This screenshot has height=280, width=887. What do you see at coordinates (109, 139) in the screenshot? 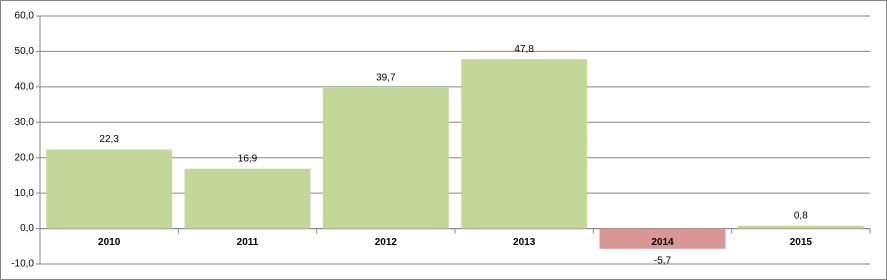
I see `value-label: 22,3` at bounding box center [109, 139].